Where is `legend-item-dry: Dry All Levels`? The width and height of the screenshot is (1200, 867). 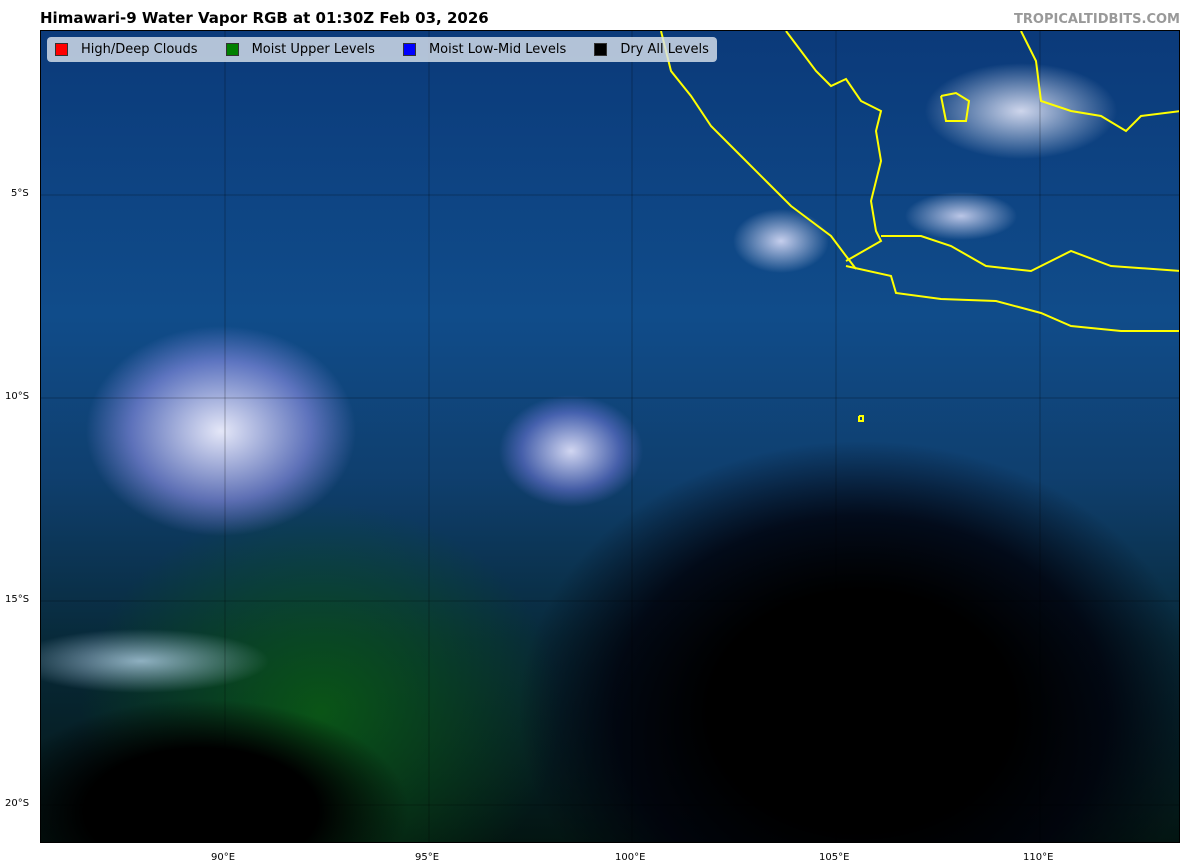 legend-item-dry: Dry All Levels is located at coordinates (651, 49).